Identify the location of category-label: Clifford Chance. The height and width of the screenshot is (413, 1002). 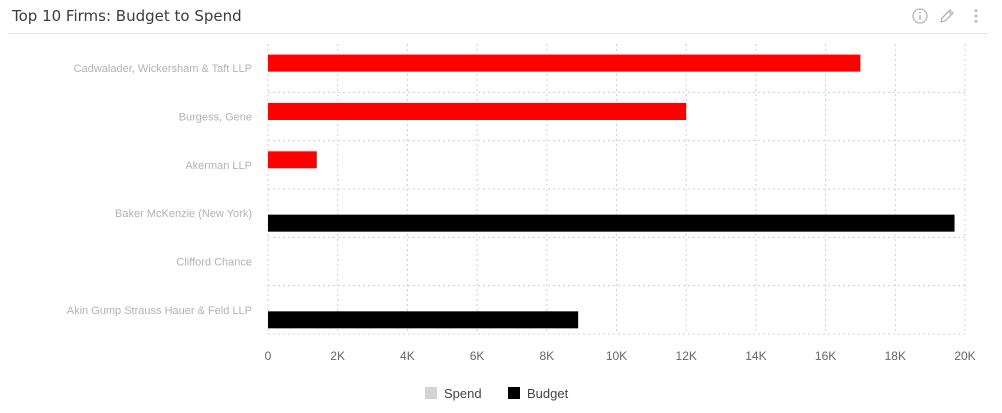
(214, 263).